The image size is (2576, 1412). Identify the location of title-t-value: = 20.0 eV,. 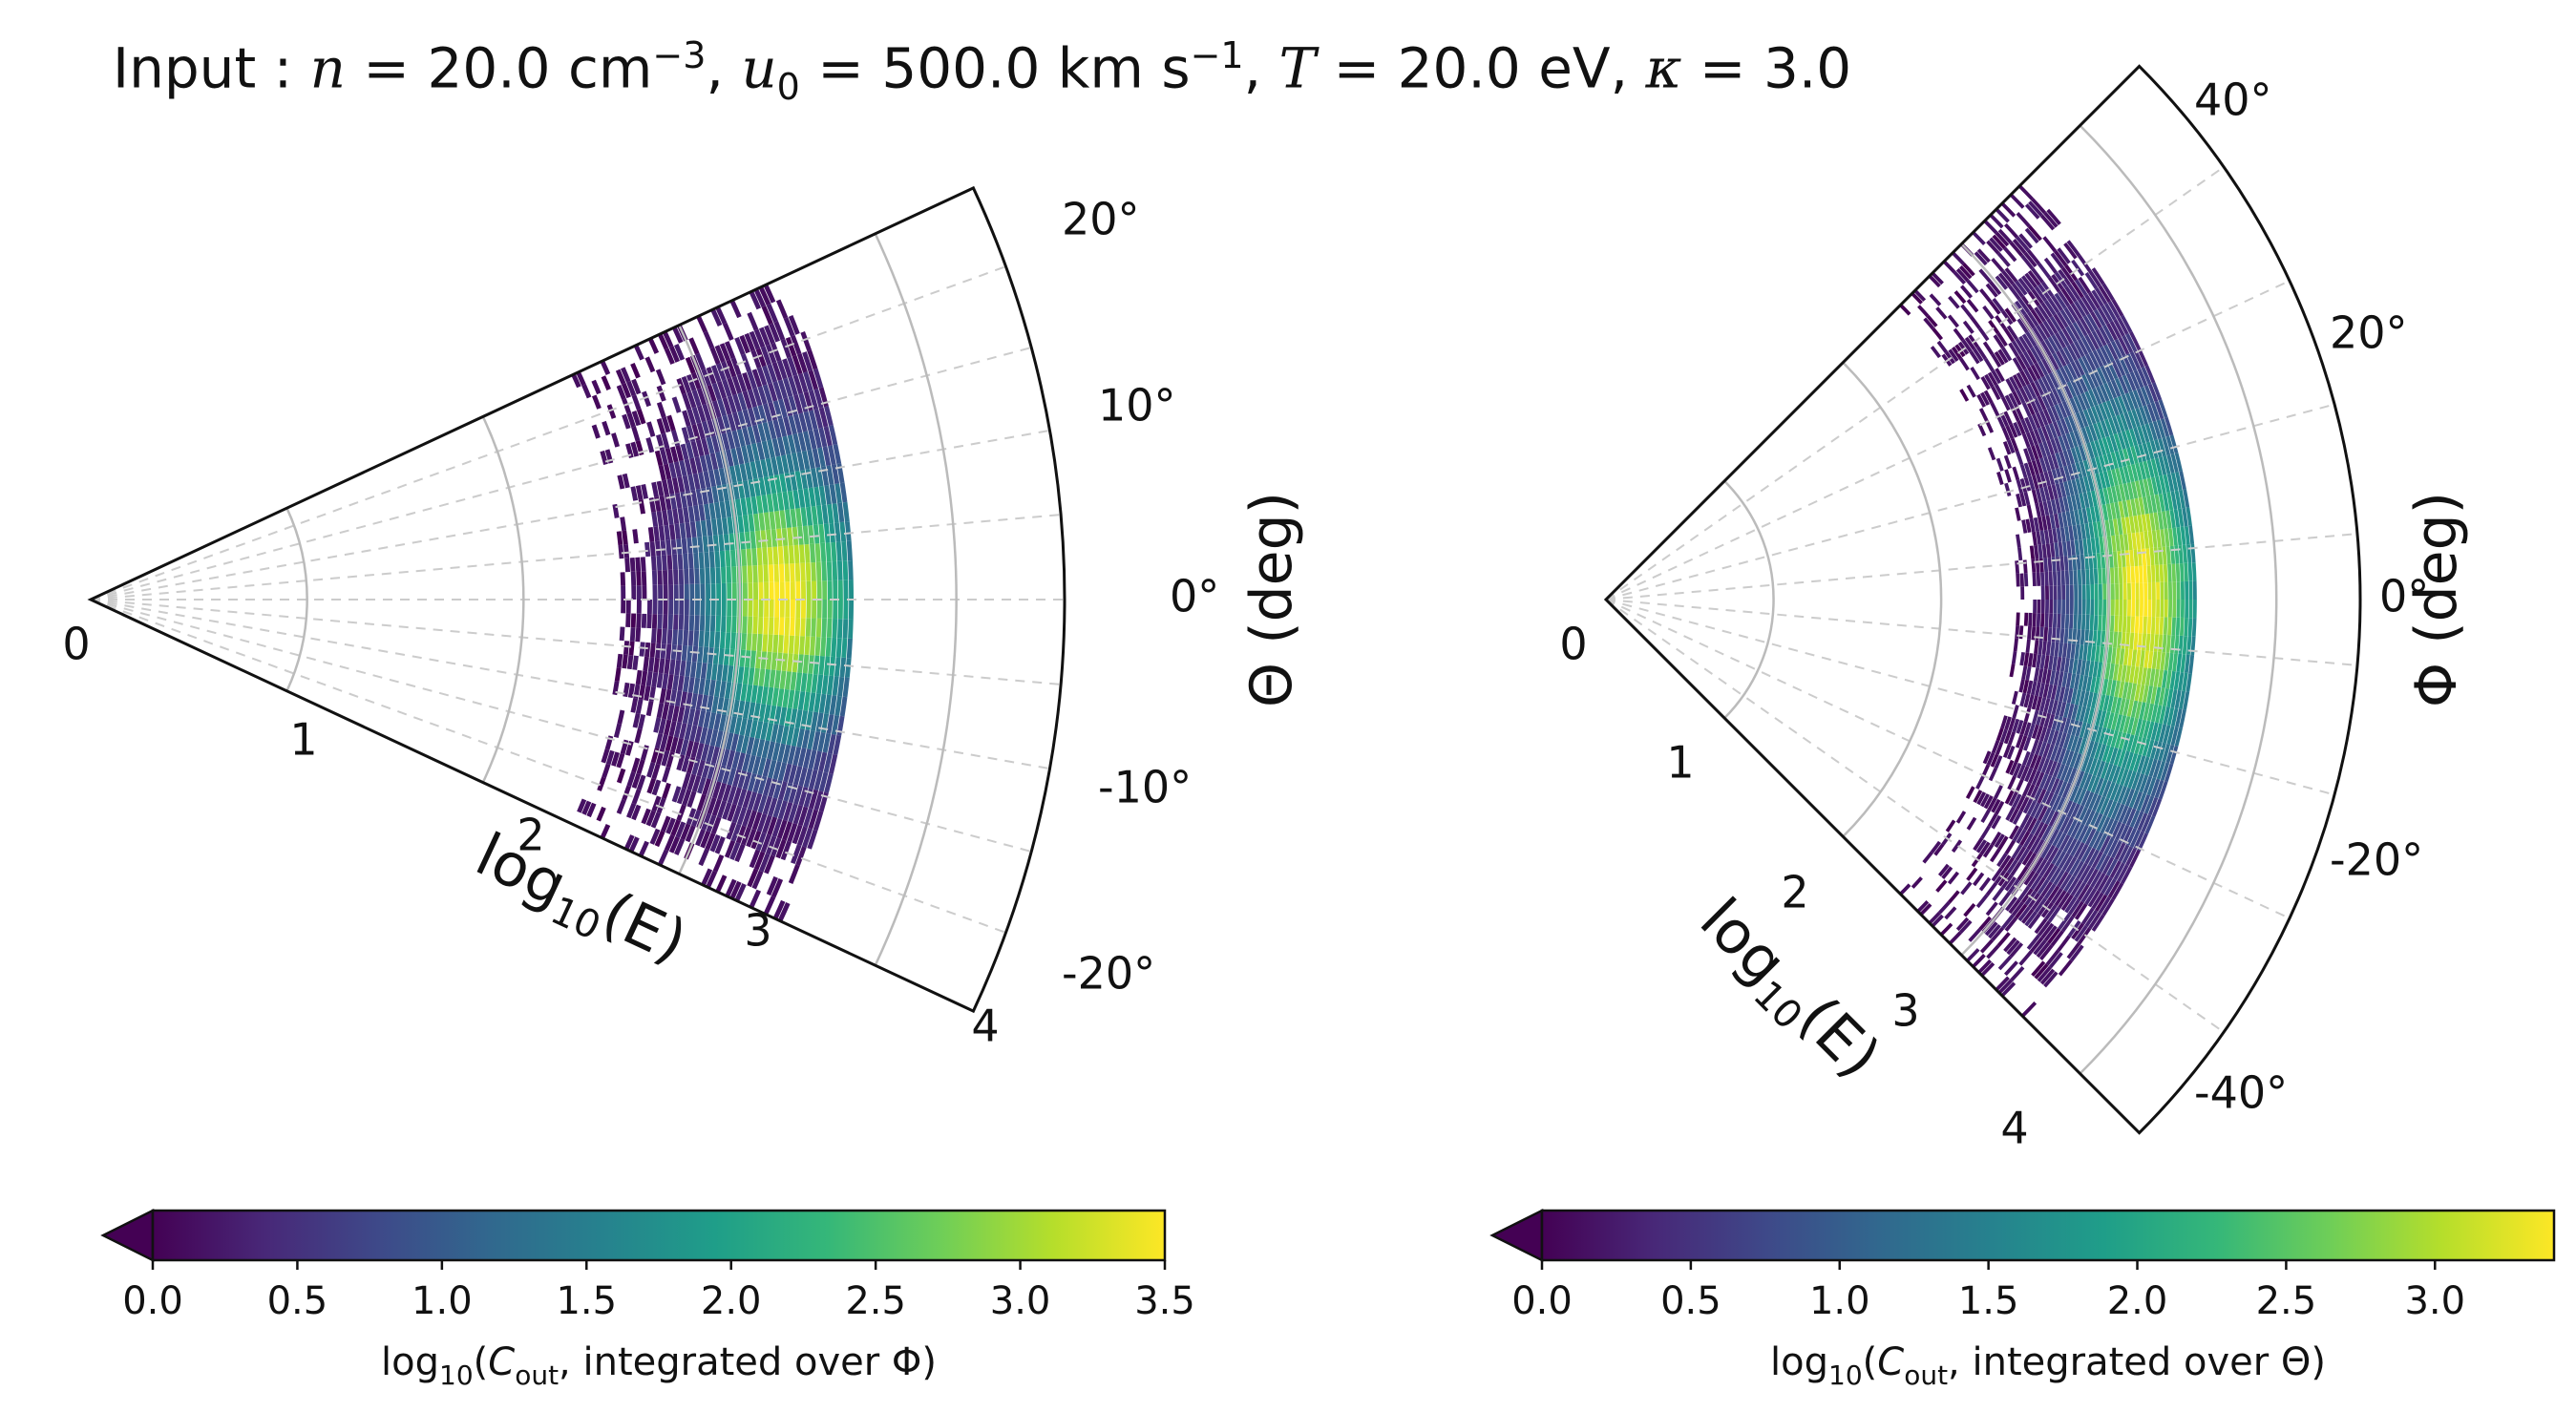
(1481, 68).